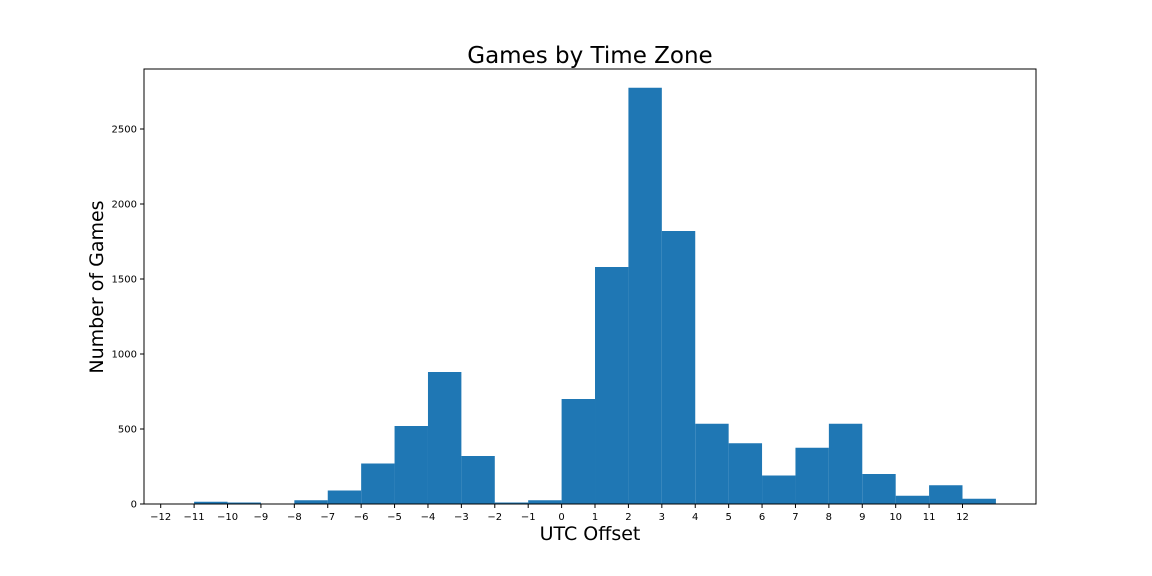 The height and width of the screenshot is (576, 1152). Describe the element at coordinates (124, 280) in the screenshot. I see `y-tick-label: 1500` at that location.